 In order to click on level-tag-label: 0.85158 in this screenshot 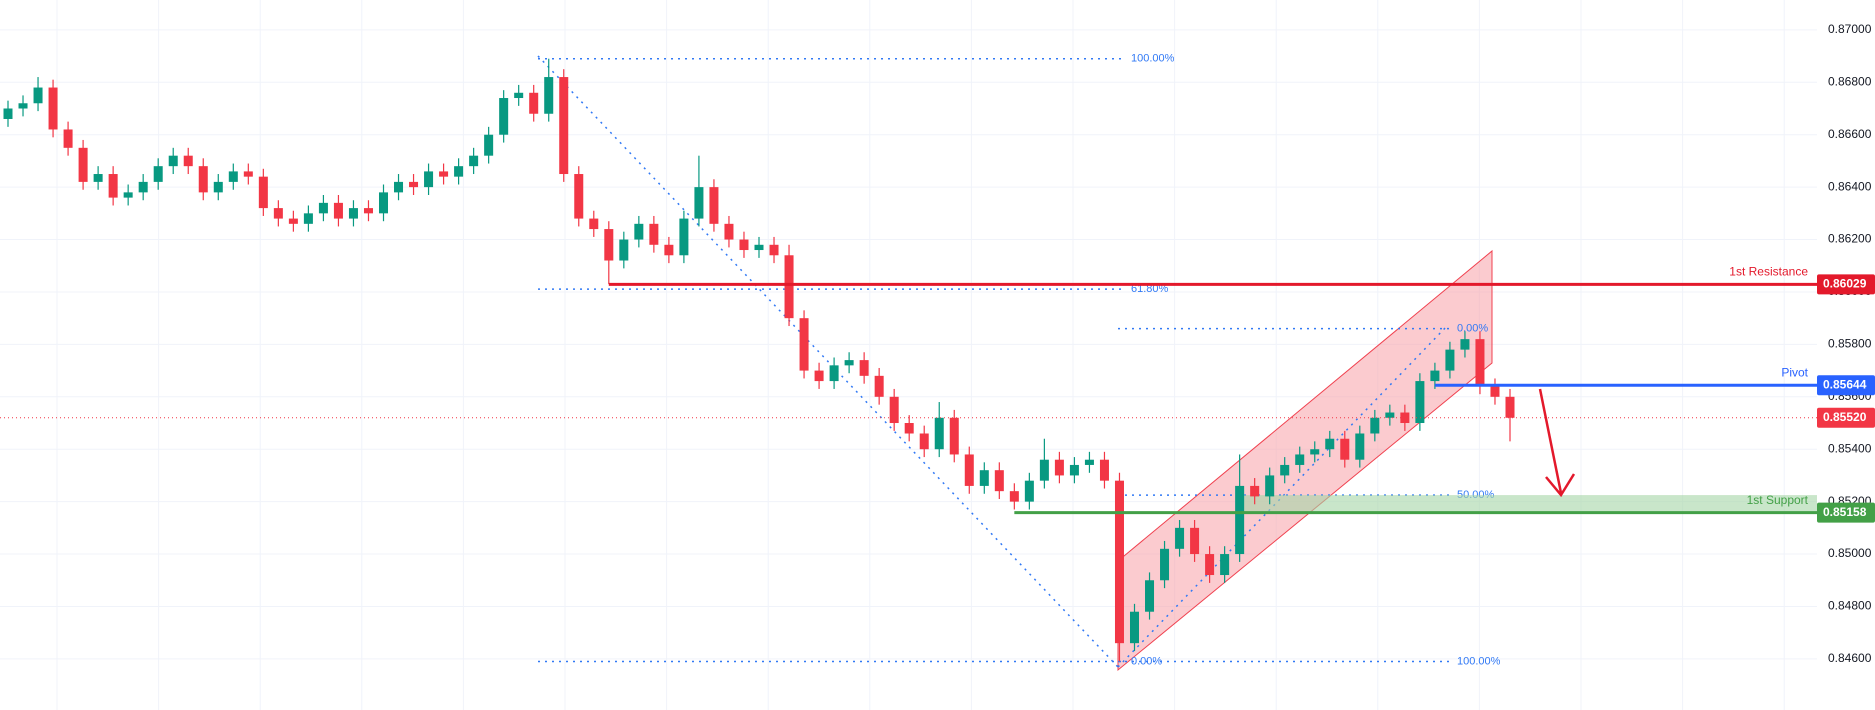, I will do `click(1845, 512)`.